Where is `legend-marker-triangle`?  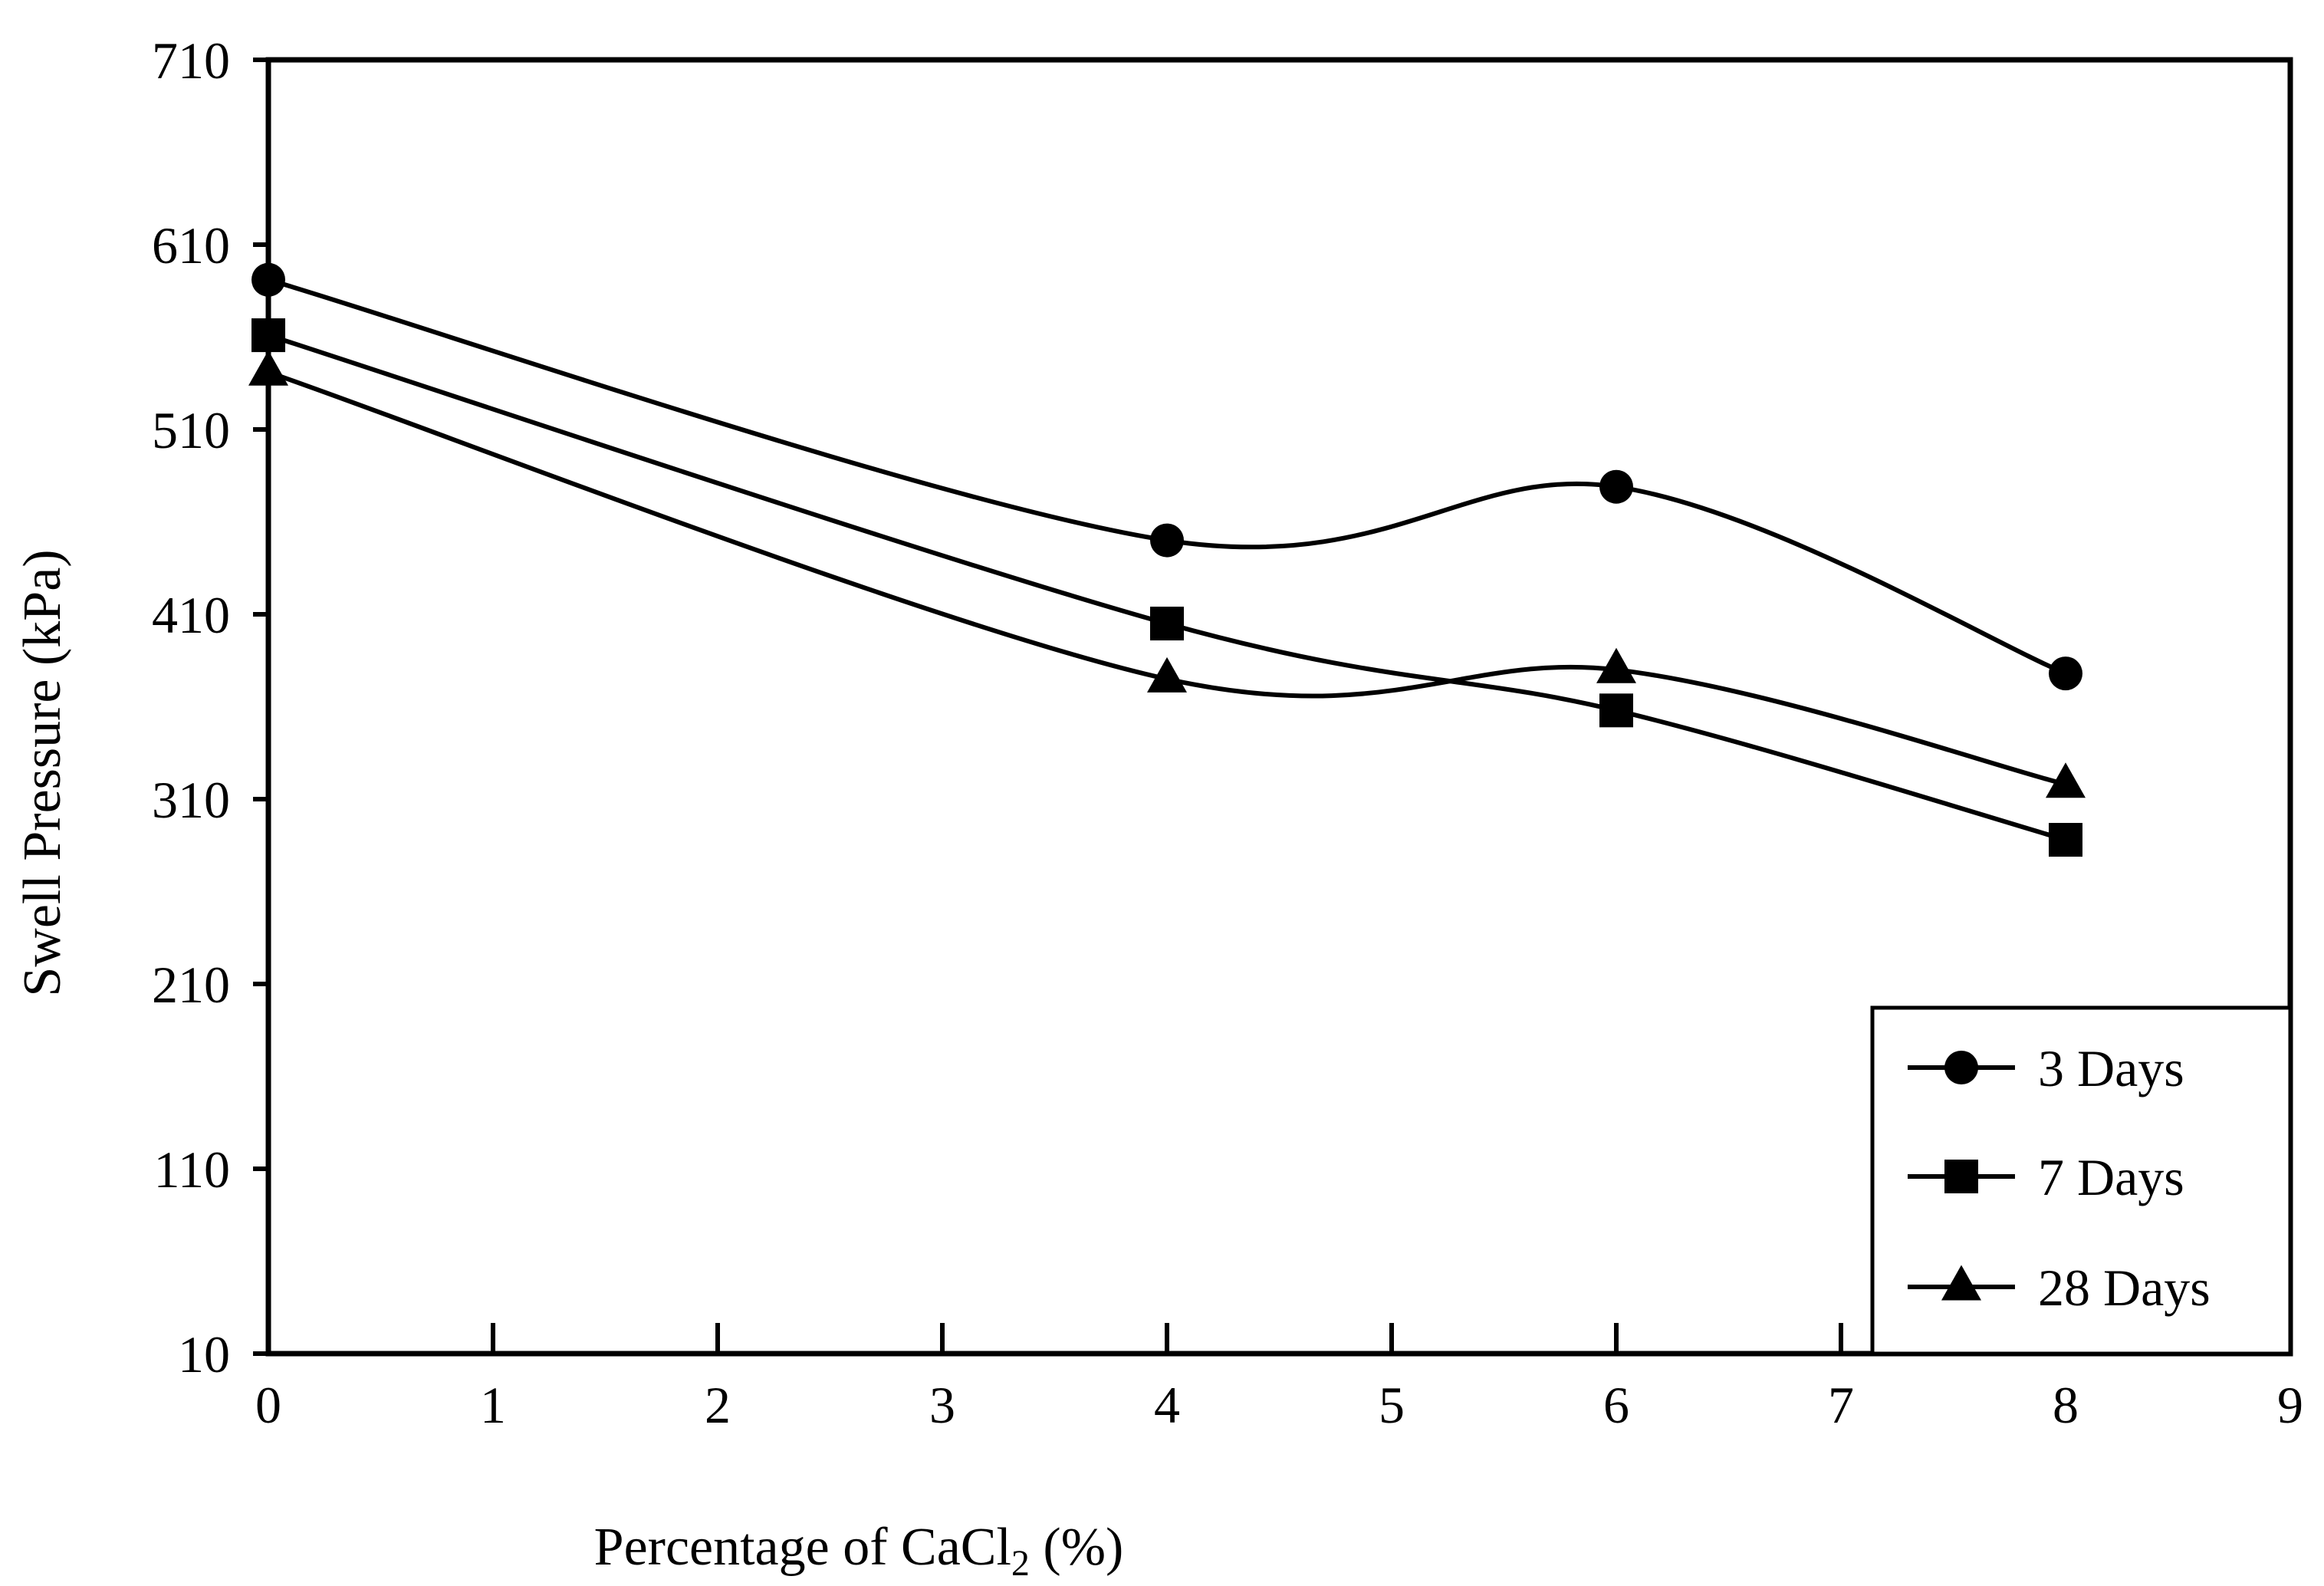
legend-marker-triangle is located at coordinates (1961, 1283).